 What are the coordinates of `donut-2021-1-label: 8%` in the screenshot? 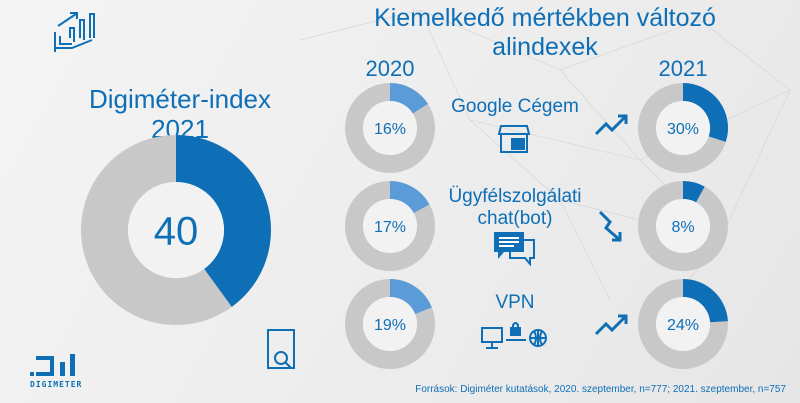 It's located at (682, 227).